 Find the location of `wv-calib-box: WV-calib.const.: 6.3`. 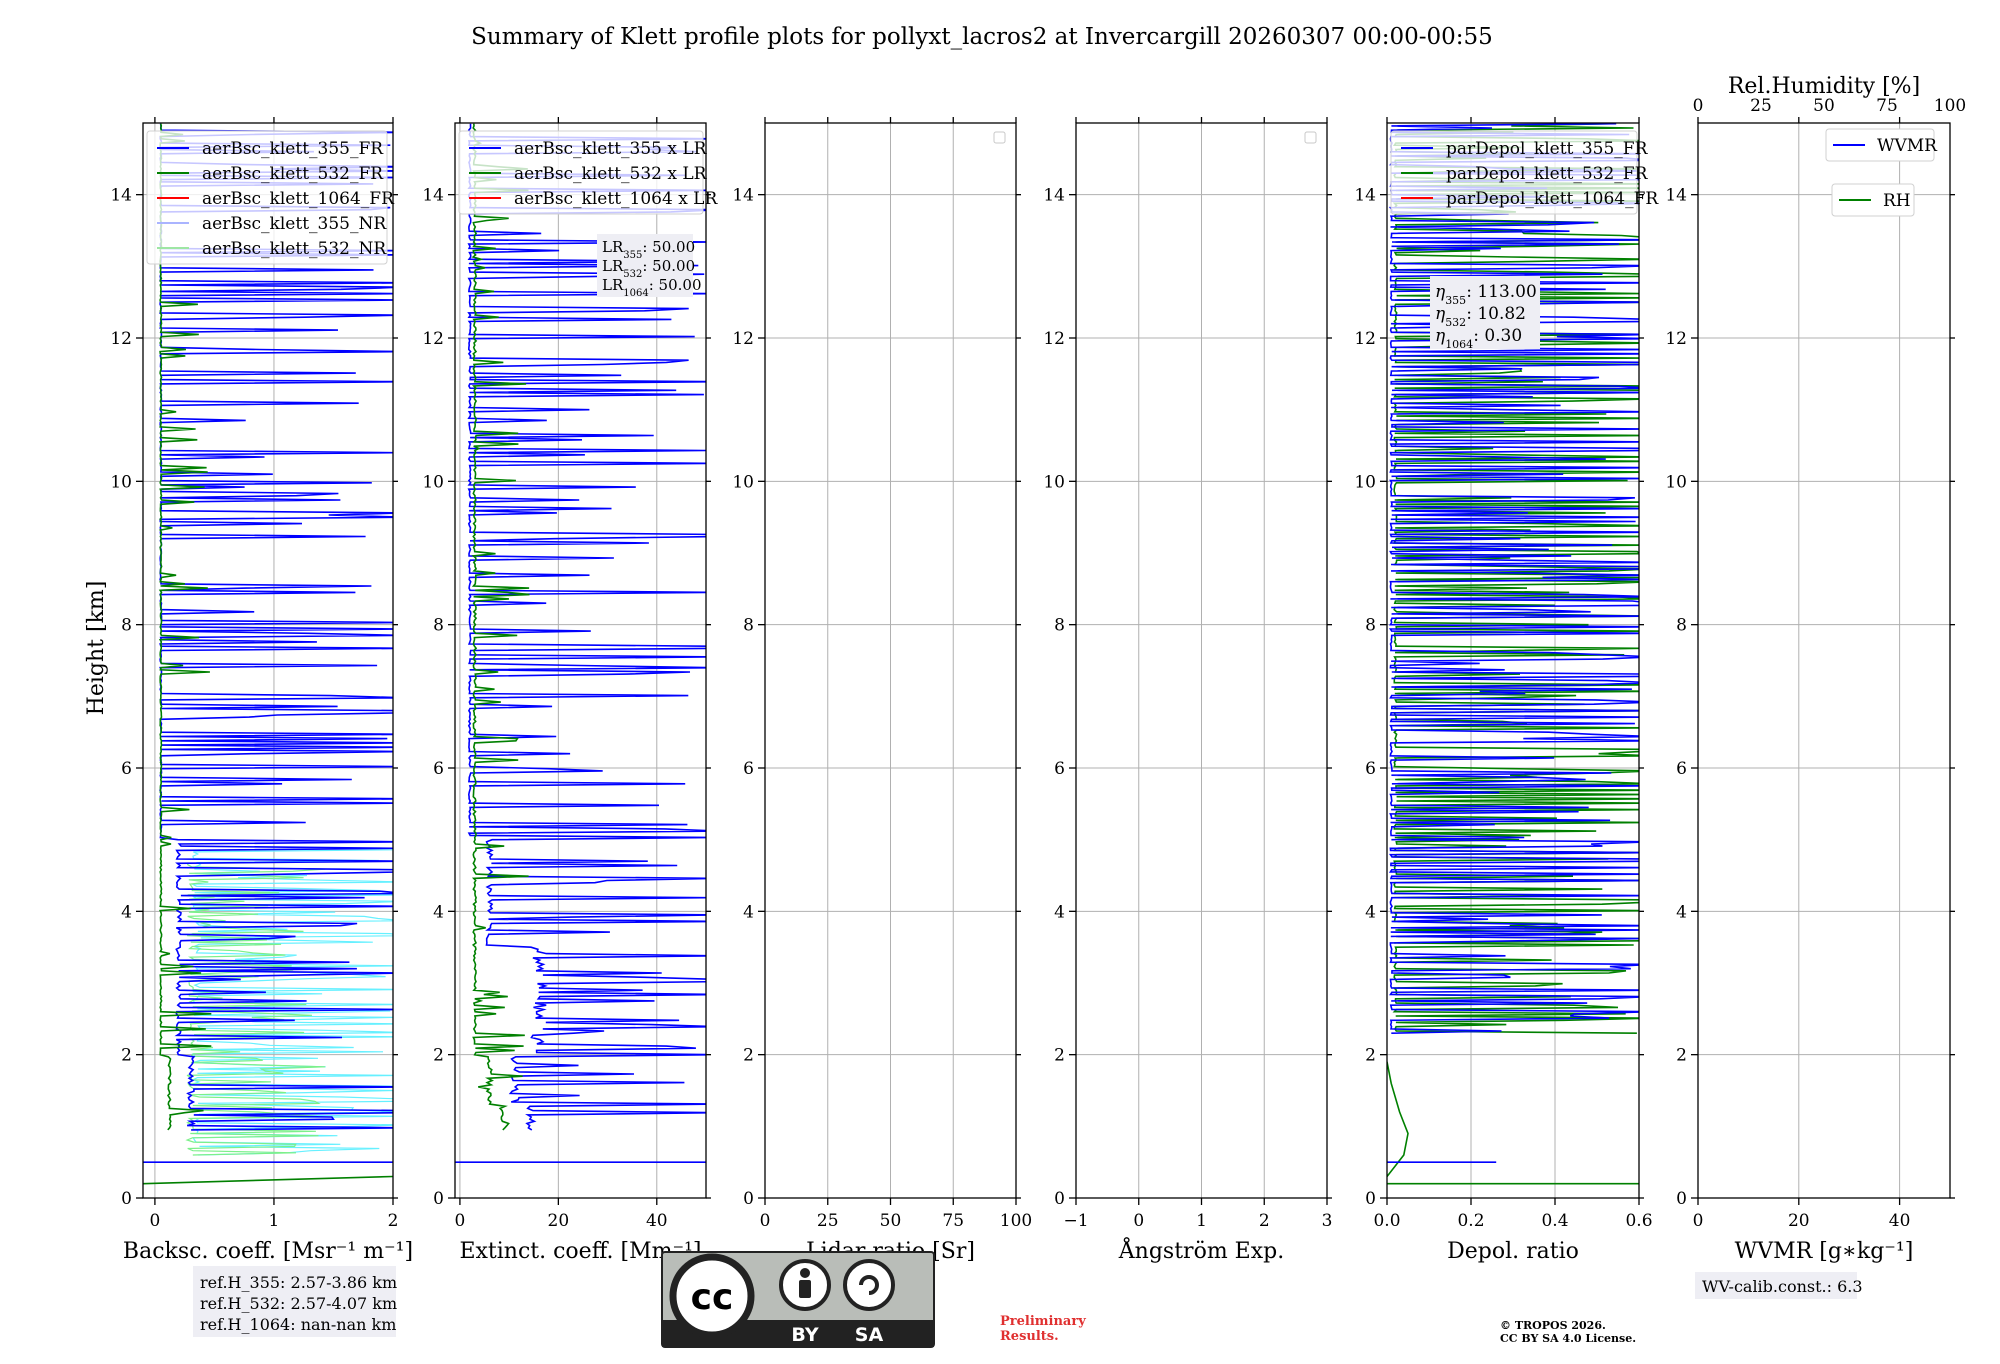

wv-calib-box: WV-calib.const.: 6.3 is located at coordinates (1779, 1285).